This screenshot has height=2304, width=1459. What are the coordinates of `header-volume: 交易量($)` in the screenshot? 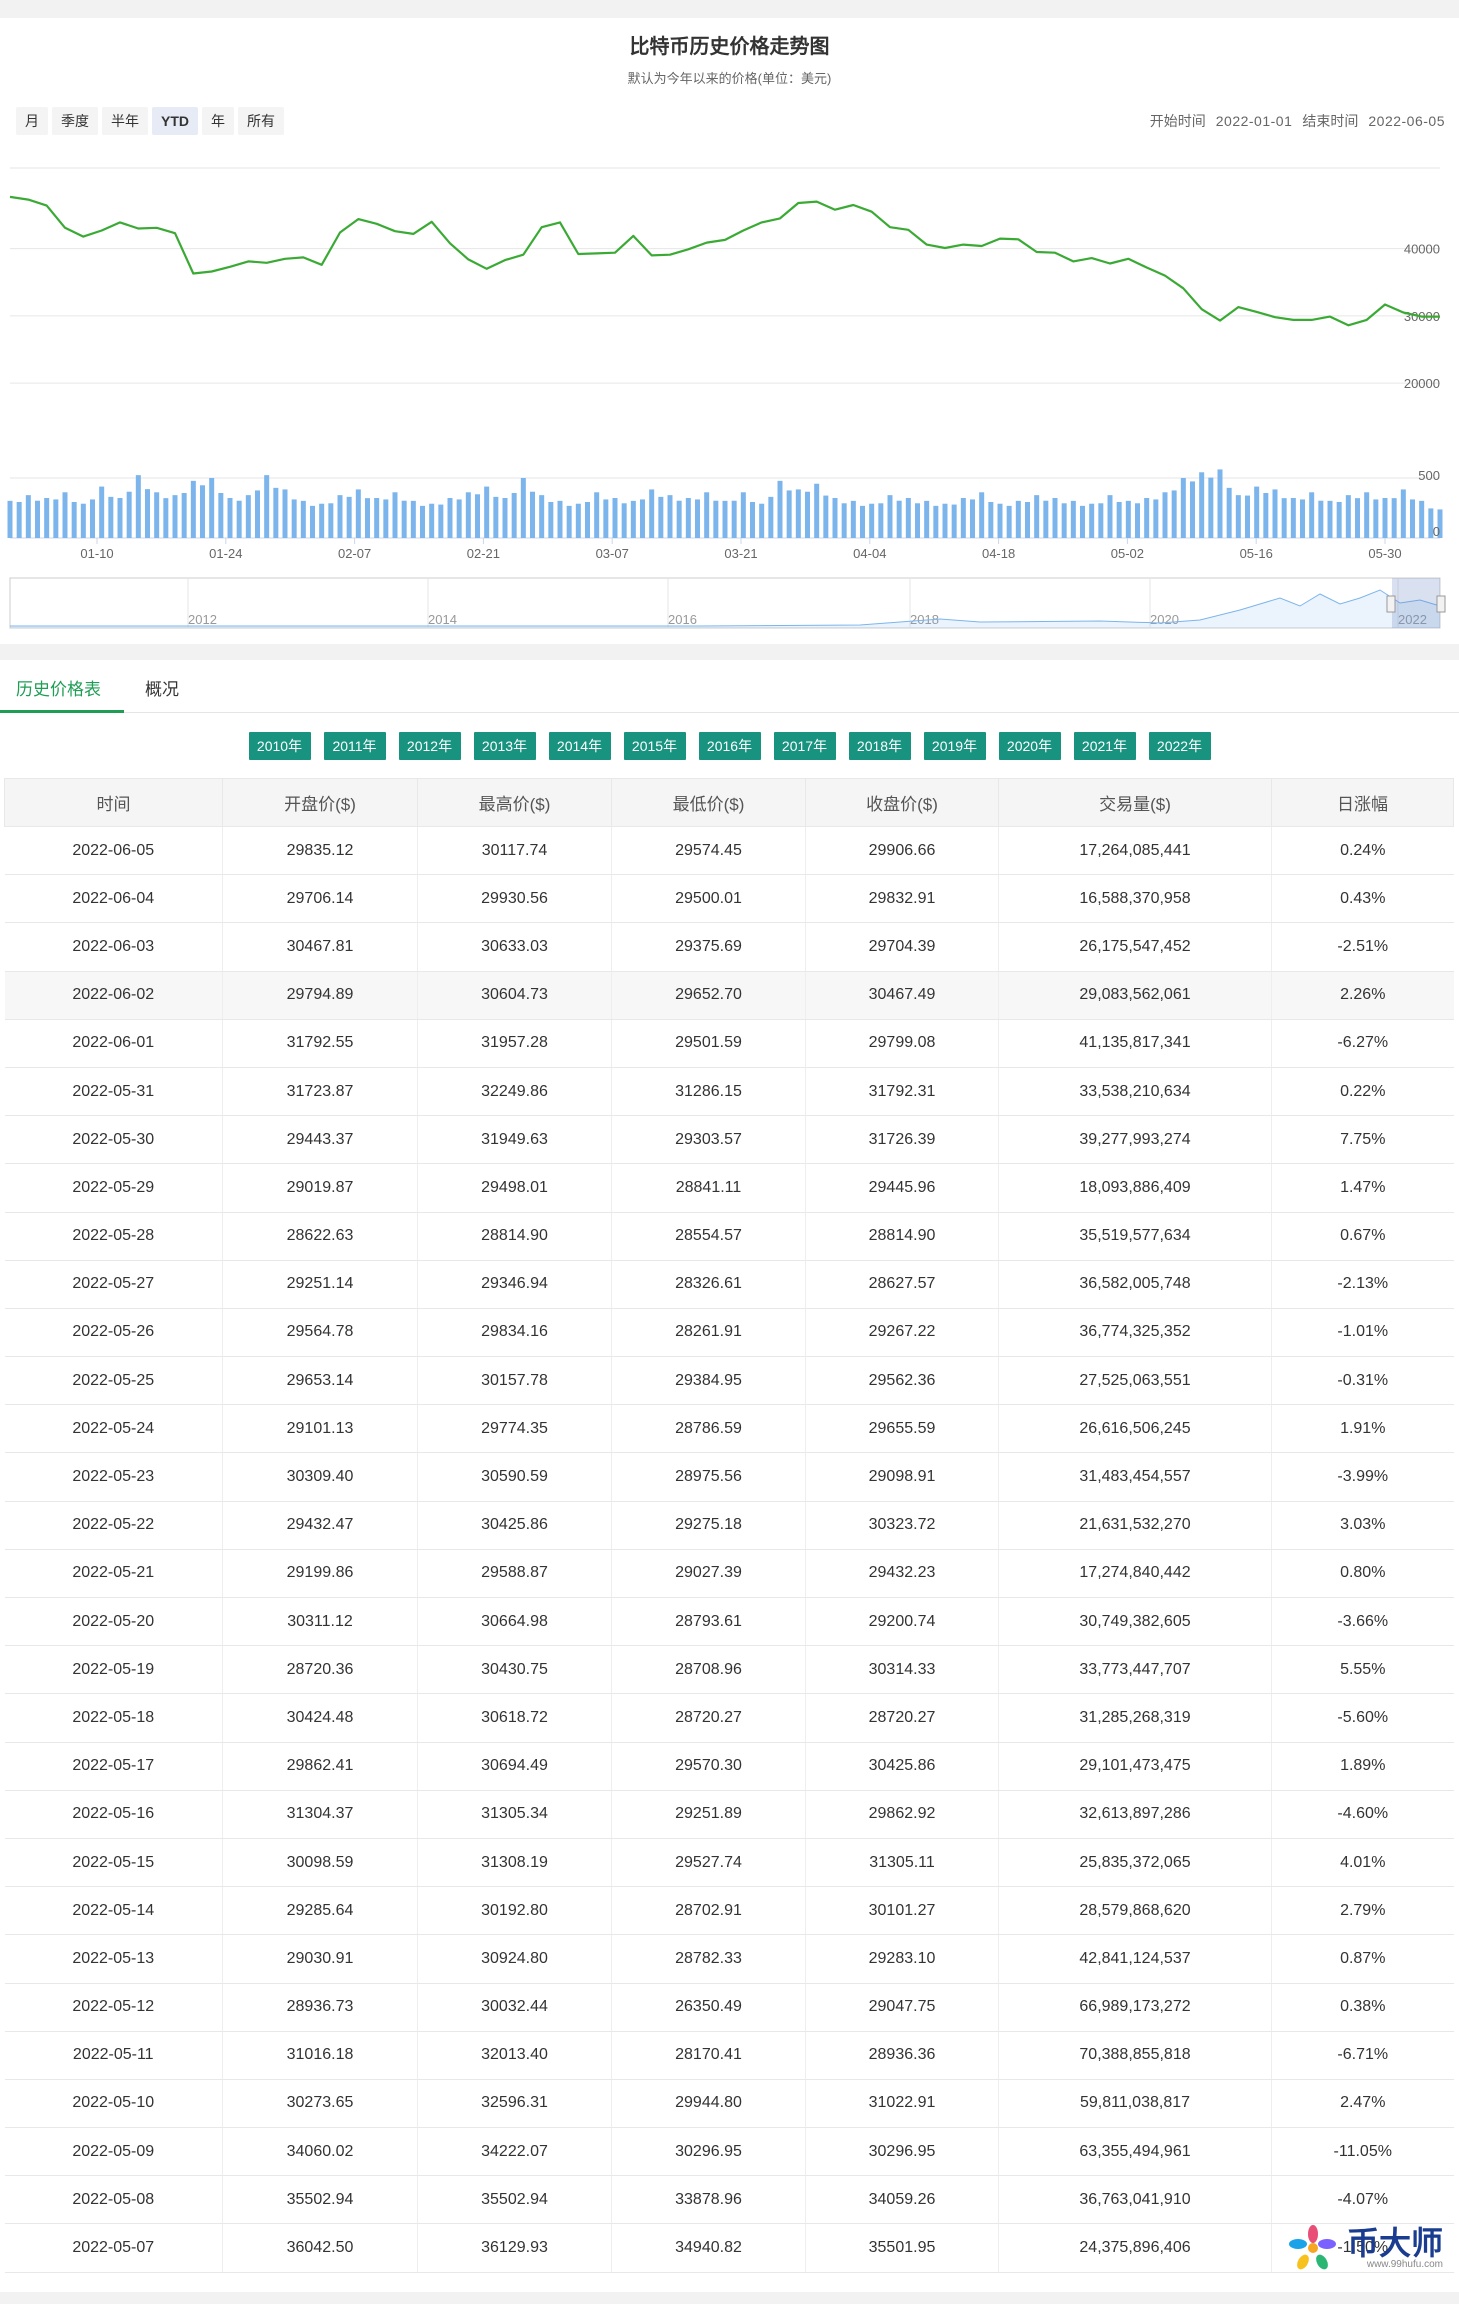 It's located at (1135, 802).